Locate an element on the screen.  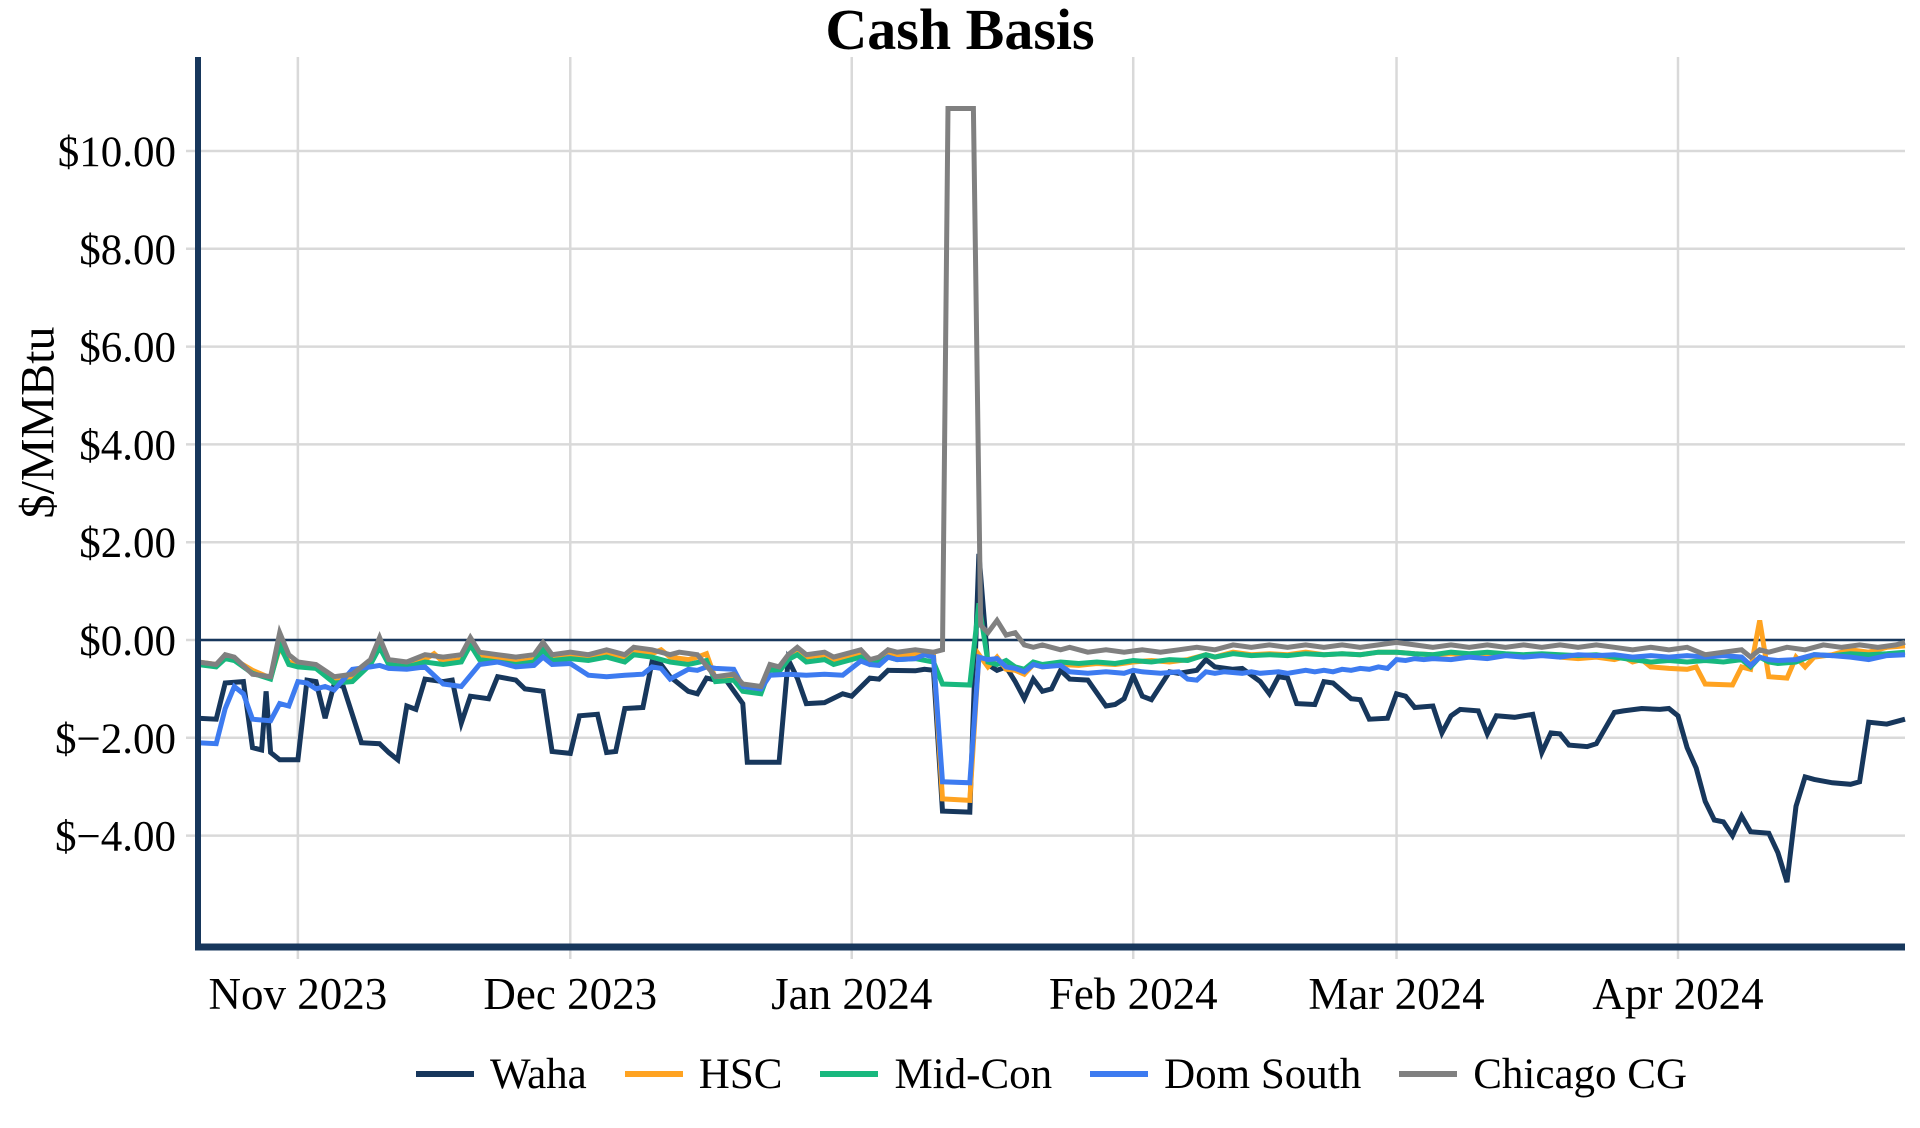
y-tick-label: $0.00 is located at coordinates (127, 641).